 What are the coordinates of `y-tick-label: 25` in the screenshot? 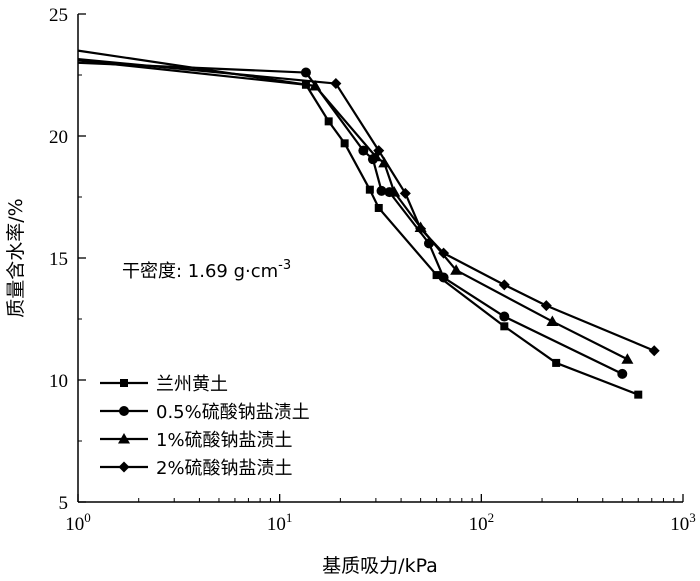 It's located at (58, 15).